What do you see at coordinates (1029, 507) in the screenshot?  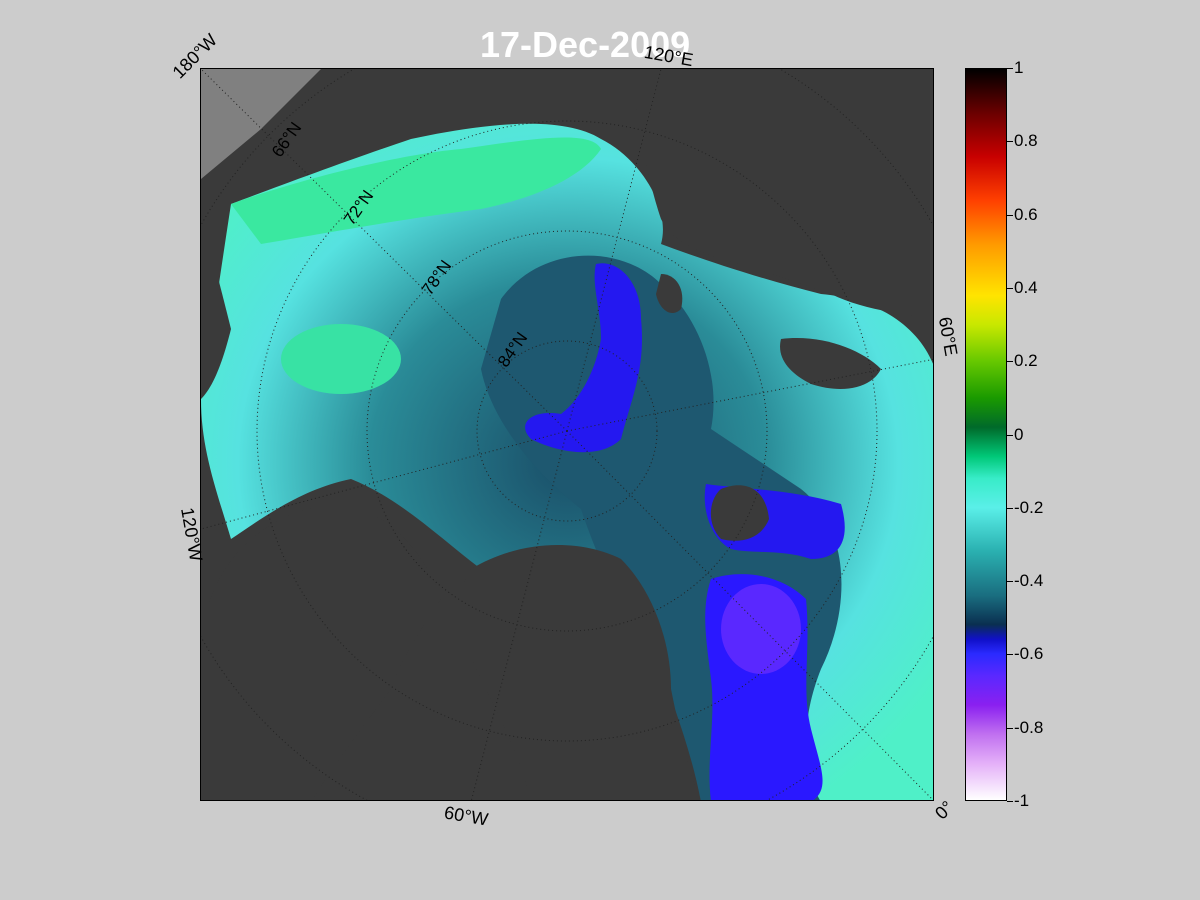 I see `colorbar-tick-label: -0.2` at bounding box center [1029, 507].